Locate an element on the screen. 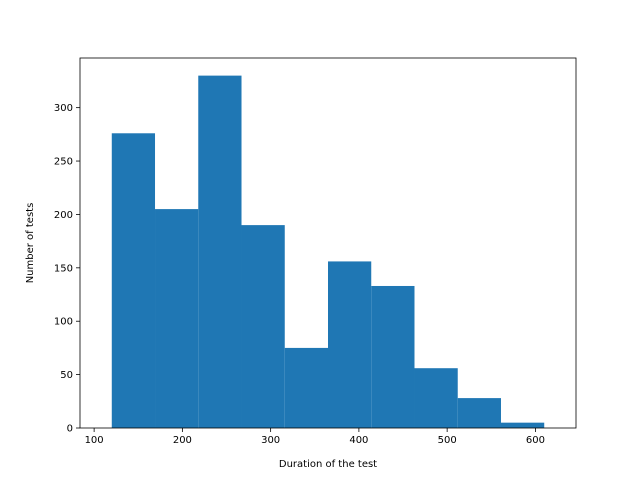 The width and height of the screenshot is (640, 480). y-tick-label: 200 is located at coordinates (63, 215).